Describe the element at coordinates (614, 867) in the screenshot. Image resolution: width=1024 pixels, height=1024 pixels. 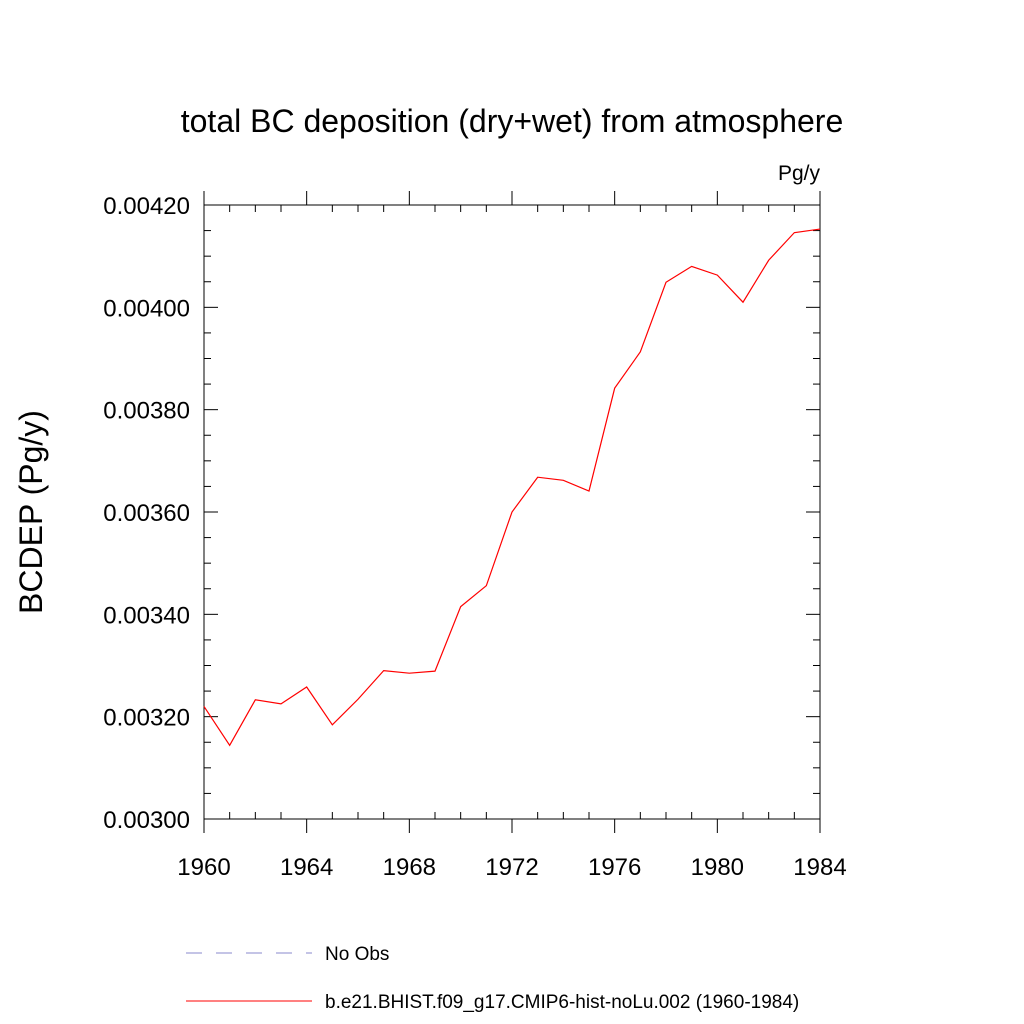
I see `x-tick-label: 1976` at that location.